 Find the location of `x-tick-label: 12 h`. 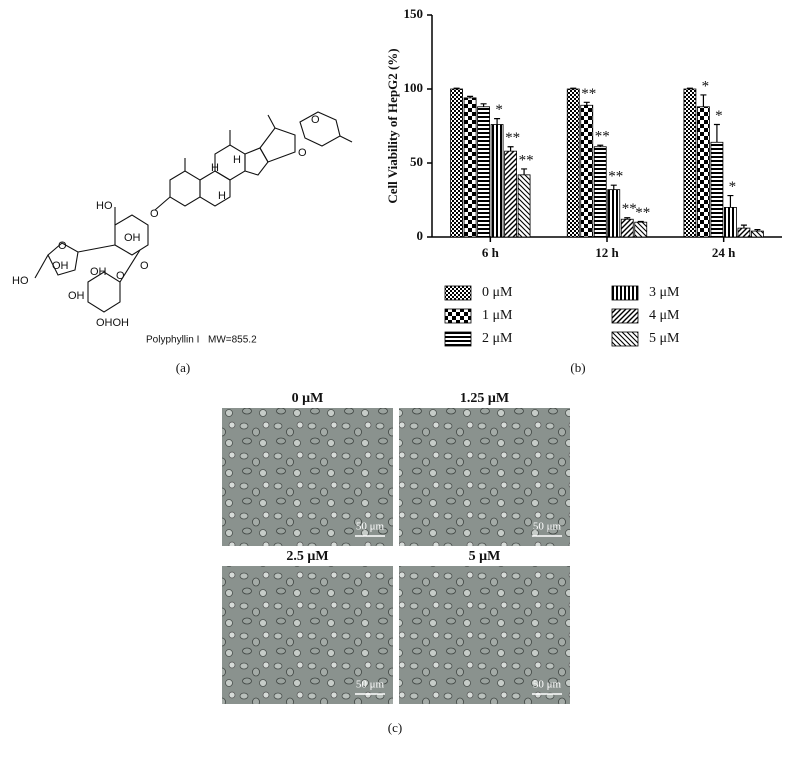

x-tick-label: 12 h is located at coordinates (607, 252).